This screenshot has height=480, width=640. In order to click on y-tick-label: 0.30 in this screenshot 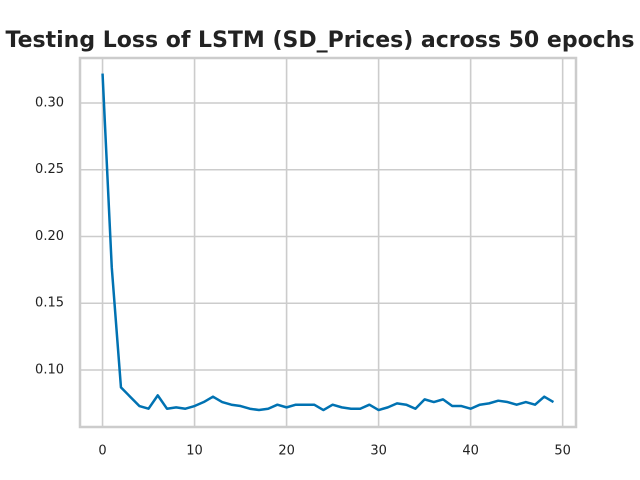, I will do `click(49, 102)`.